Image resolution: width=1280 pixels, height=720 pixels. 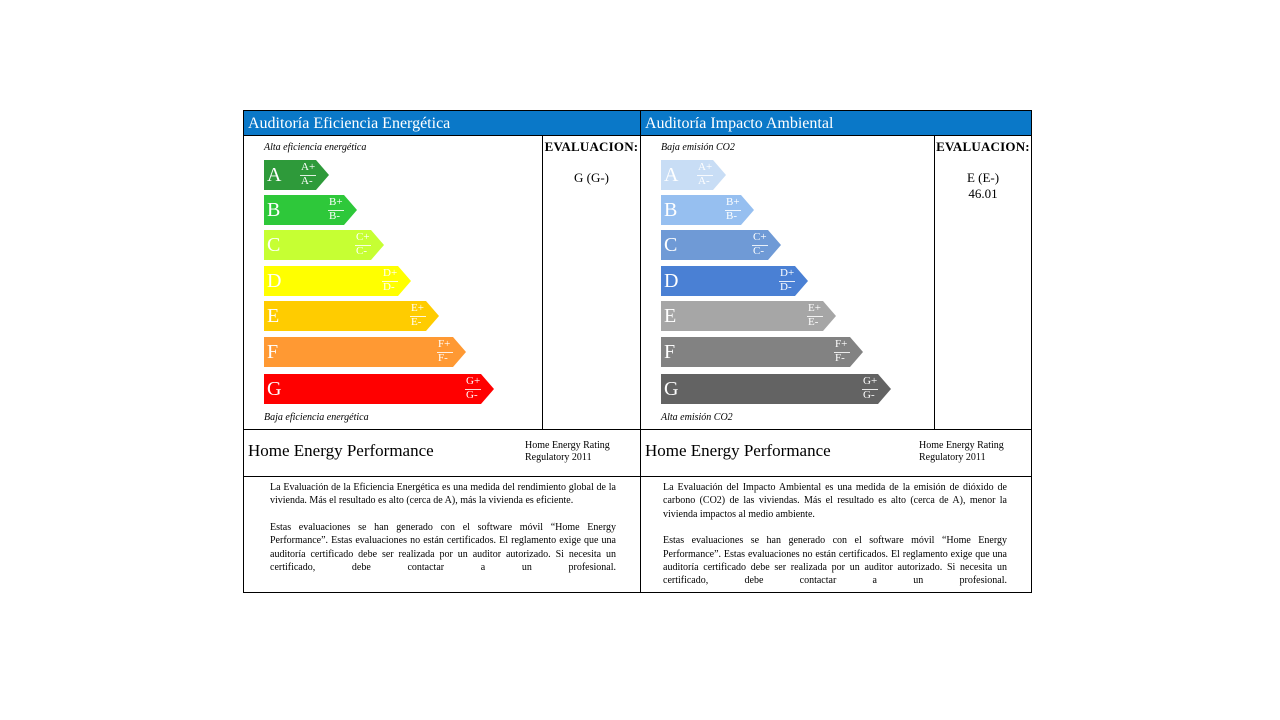 I want to click on energy-scale-top-label: Alta eficiencia energética, so click(x=315, y=147).